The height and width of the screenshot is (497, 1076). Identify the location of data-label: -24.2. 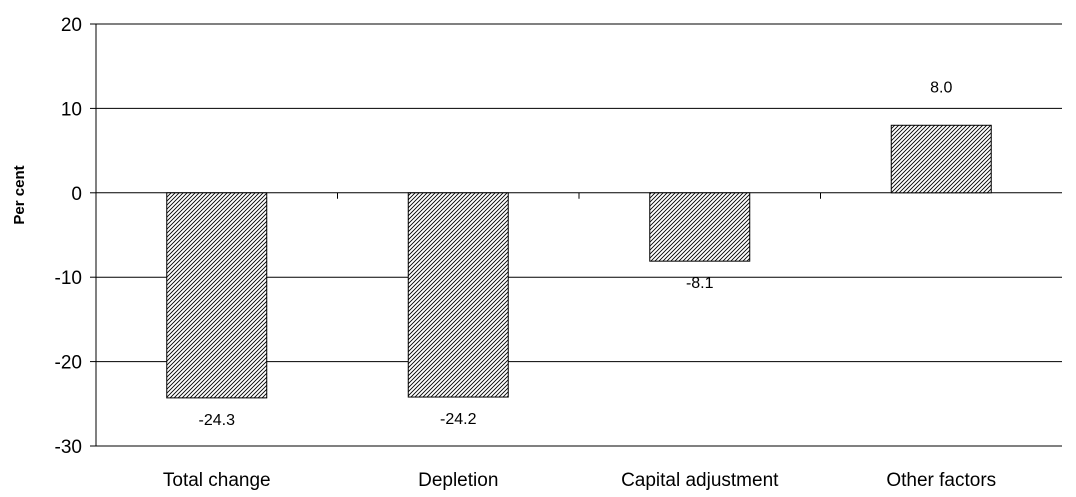
(458, 419).